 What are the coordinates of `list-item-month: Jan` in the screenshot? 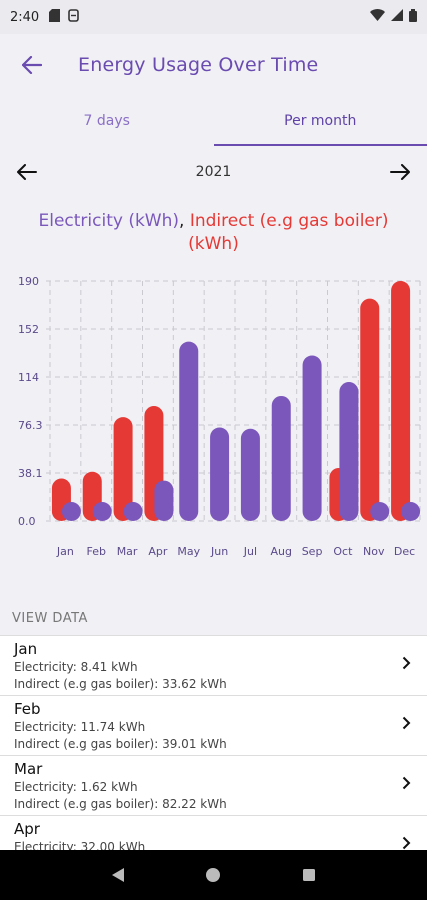 It's located at (26, 649).